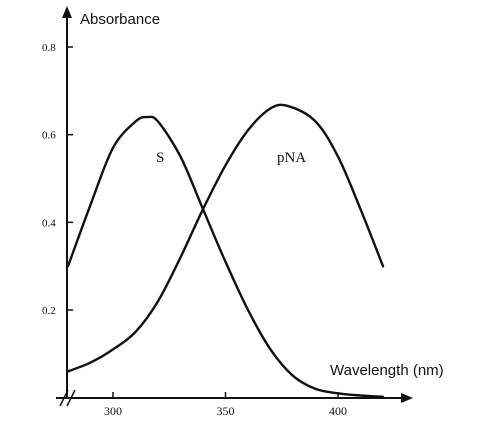  What do you see at coordinates (291, 158) in the screenshot?
I see `series-label-pna: pNA` at bounding box center [291, 158].